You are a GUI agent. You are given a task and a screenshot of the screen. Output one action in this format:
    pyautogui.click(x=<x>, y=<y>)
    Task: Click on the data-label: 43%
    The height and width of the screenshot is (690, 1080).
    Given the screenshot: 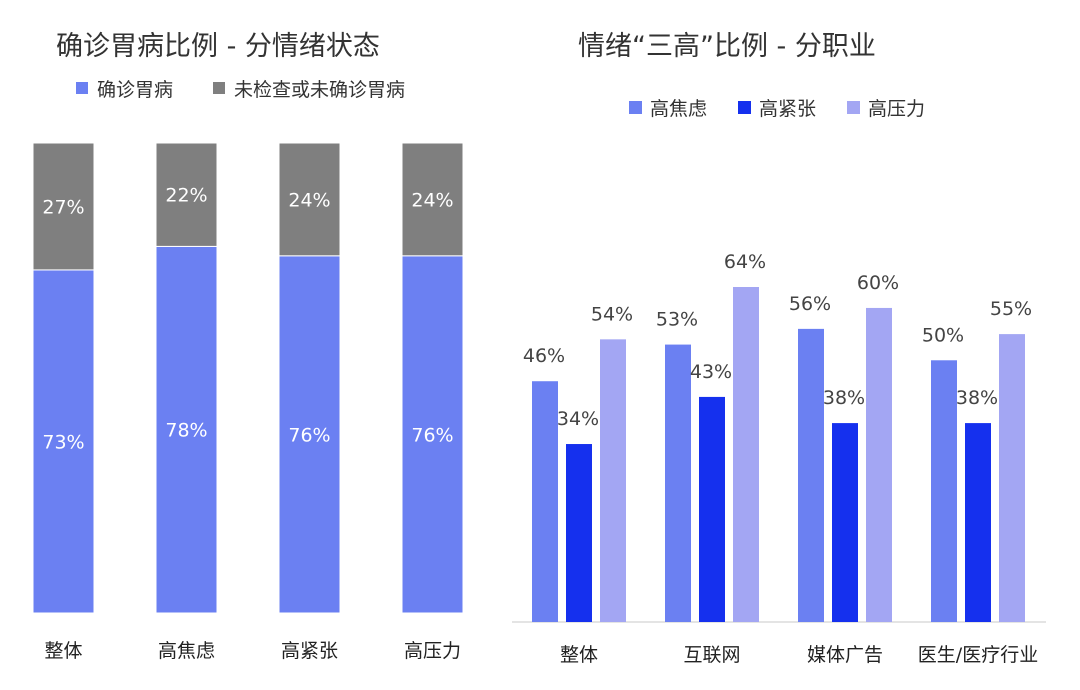 What is the action you would take?
    pyautogui.click(x=711, y=372)
    